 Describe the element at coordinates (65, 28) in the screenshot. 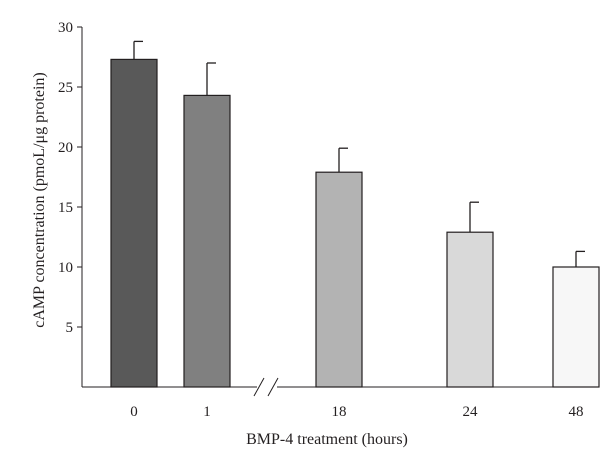

I see `y-tick-label: 30` at that location.